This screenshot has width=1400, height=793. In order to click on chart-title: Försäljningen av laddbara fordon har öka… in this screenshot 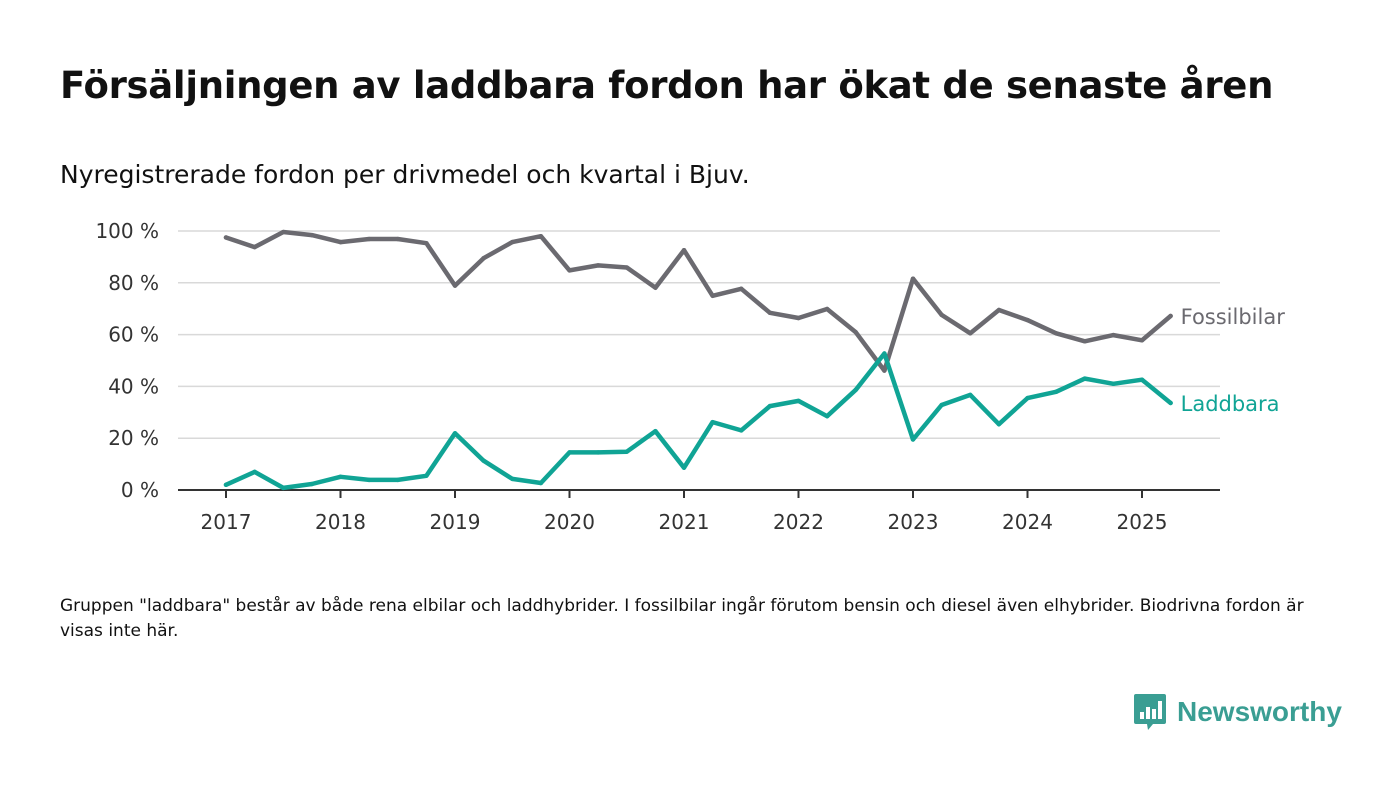, I will do `click(667, 85)`.